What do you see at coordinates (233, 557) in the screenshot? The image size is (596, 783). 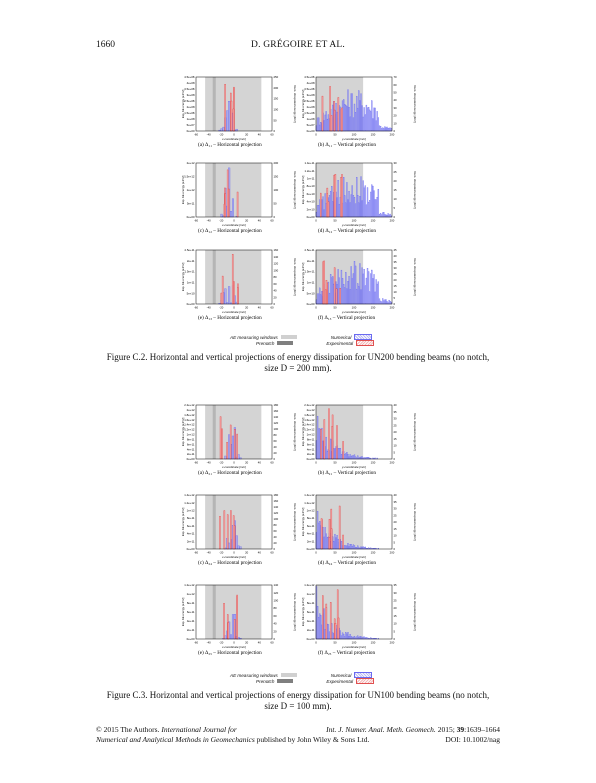 I see `x-axis-label: x-coordinate [mm]` at bounding box center [233, 557].